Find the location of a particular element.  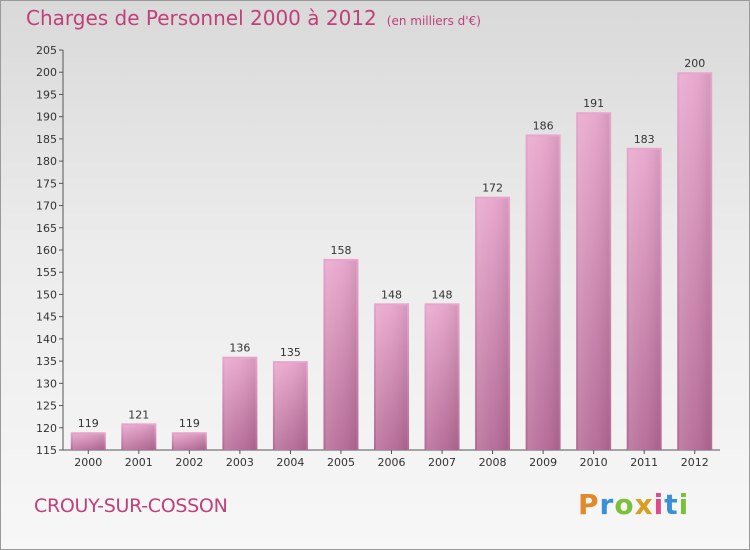

x-tick-label: 2003 is located at coordinates (240, 462).